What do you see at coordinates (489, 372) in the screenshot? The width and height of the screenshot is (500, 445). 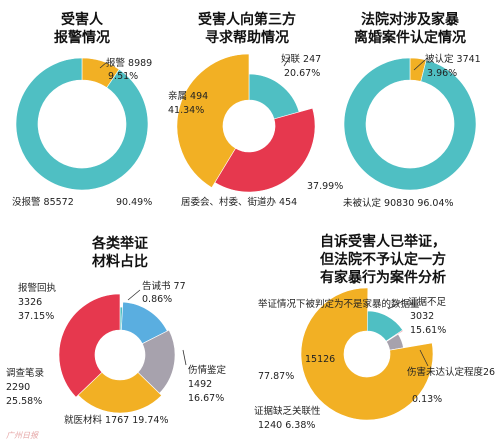 I see `slice-count: 26` at bounding box center [489, 372].